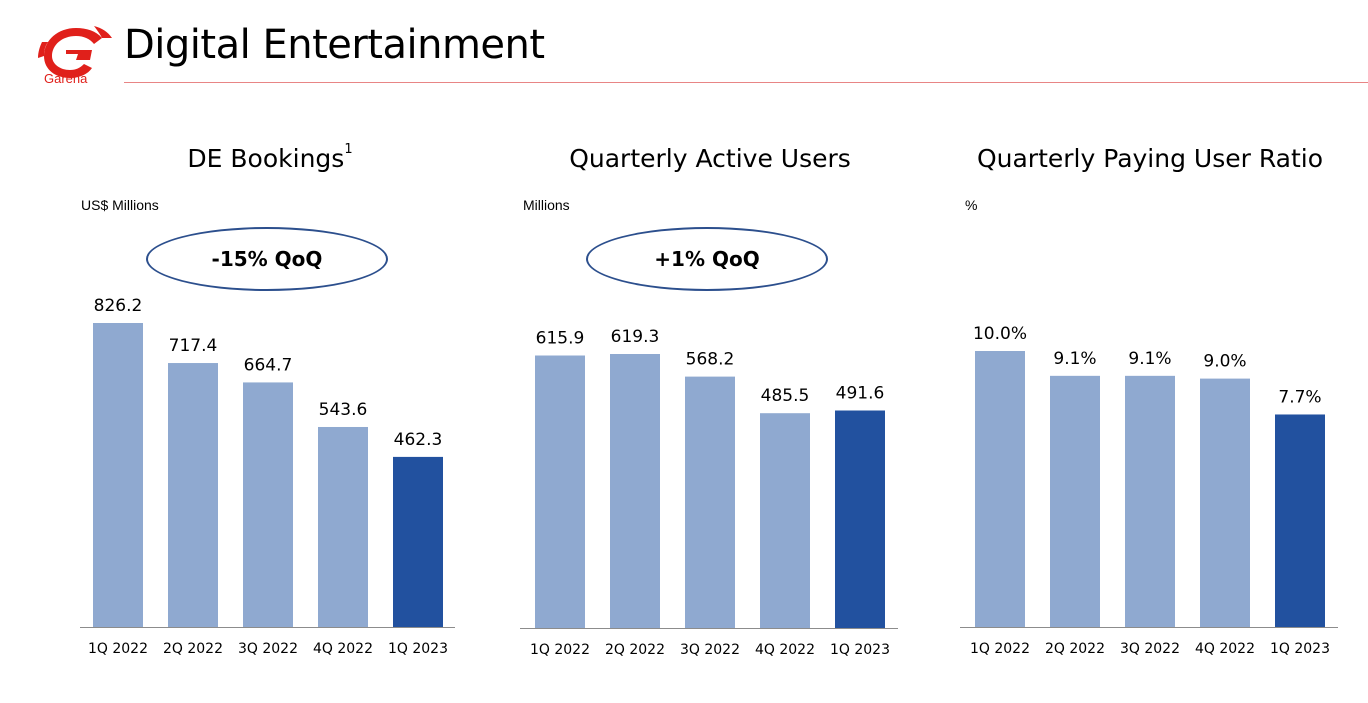 The height and width of the screenshot is (703, 1368). What do you see at coordinates (710, 360) in the screenshot?
I see `data-label: 568.2` at bounding box center [710, 360].